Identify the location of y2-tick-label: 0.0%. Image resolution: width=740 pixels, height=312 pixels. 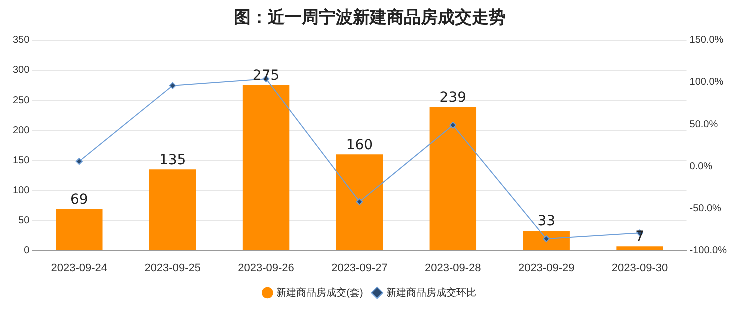
(701, 166).